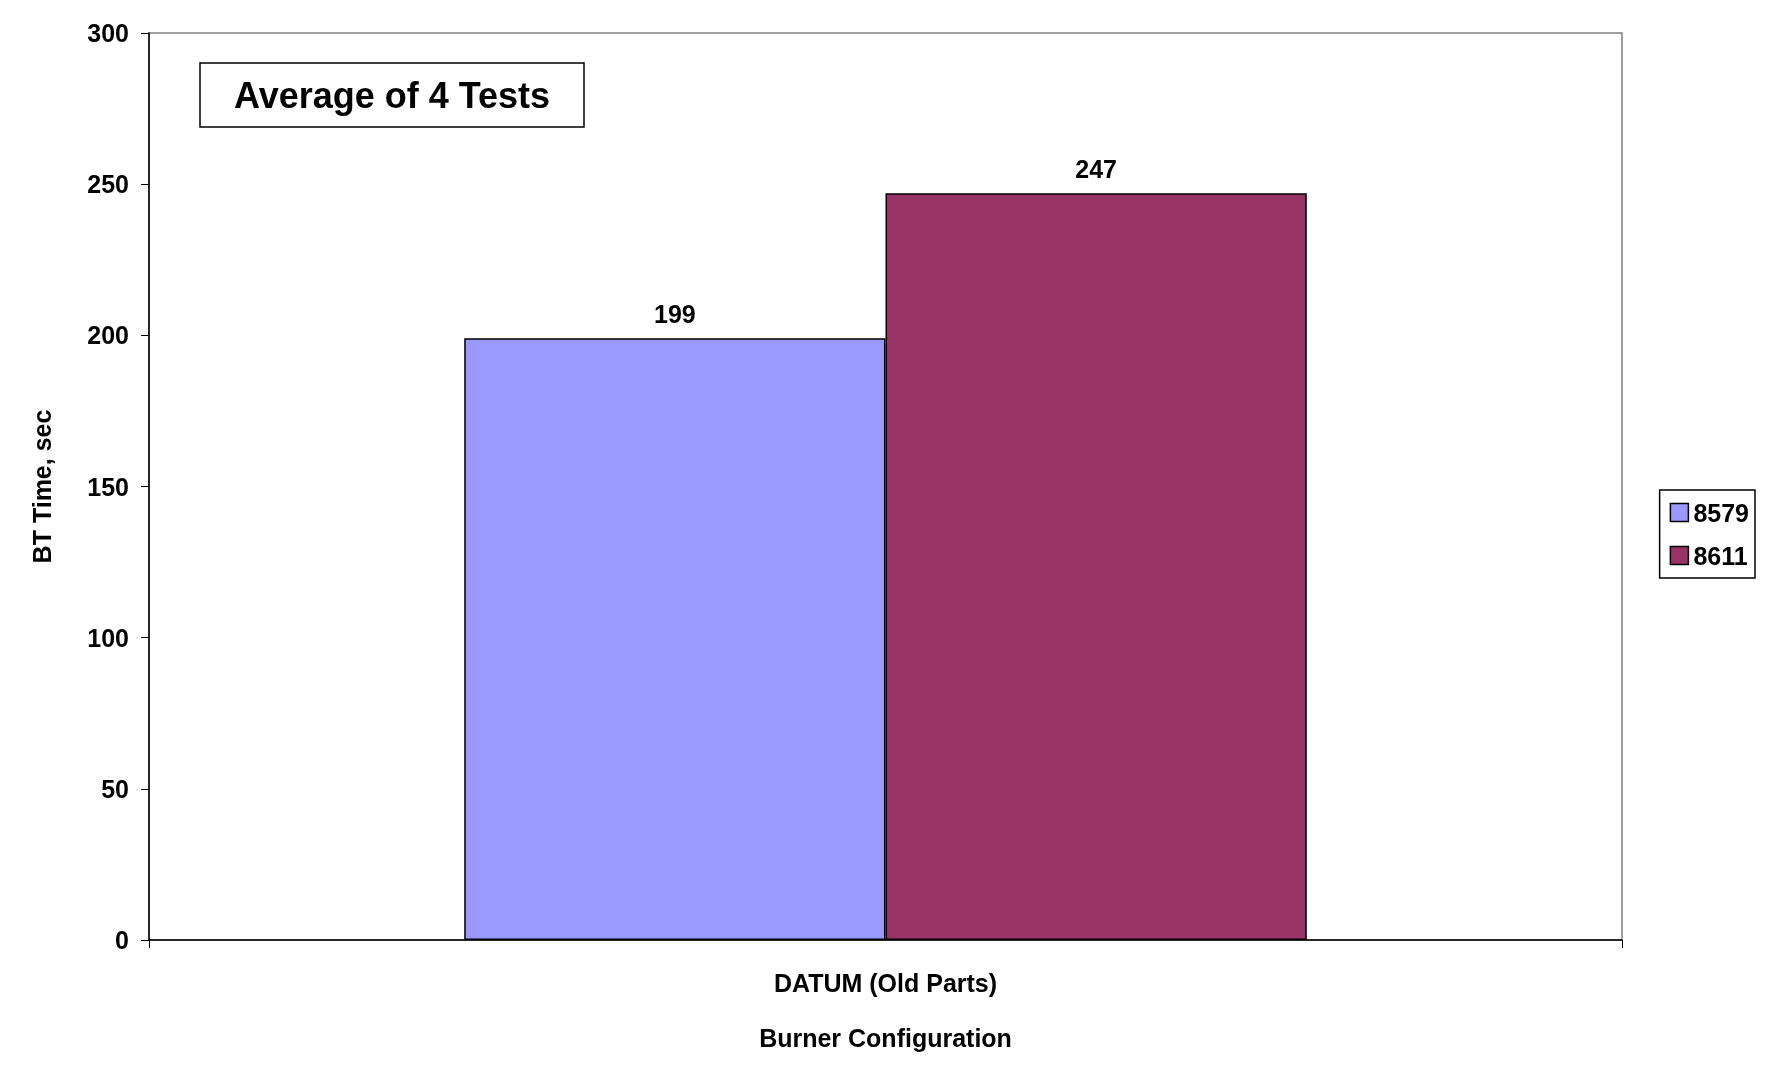 The image size is (1765, 1068). What do you see at coordinates (41, 486) in the screenshot?
I see `y-axis-title: BT Time, sec` at bounding box center [41, 486].